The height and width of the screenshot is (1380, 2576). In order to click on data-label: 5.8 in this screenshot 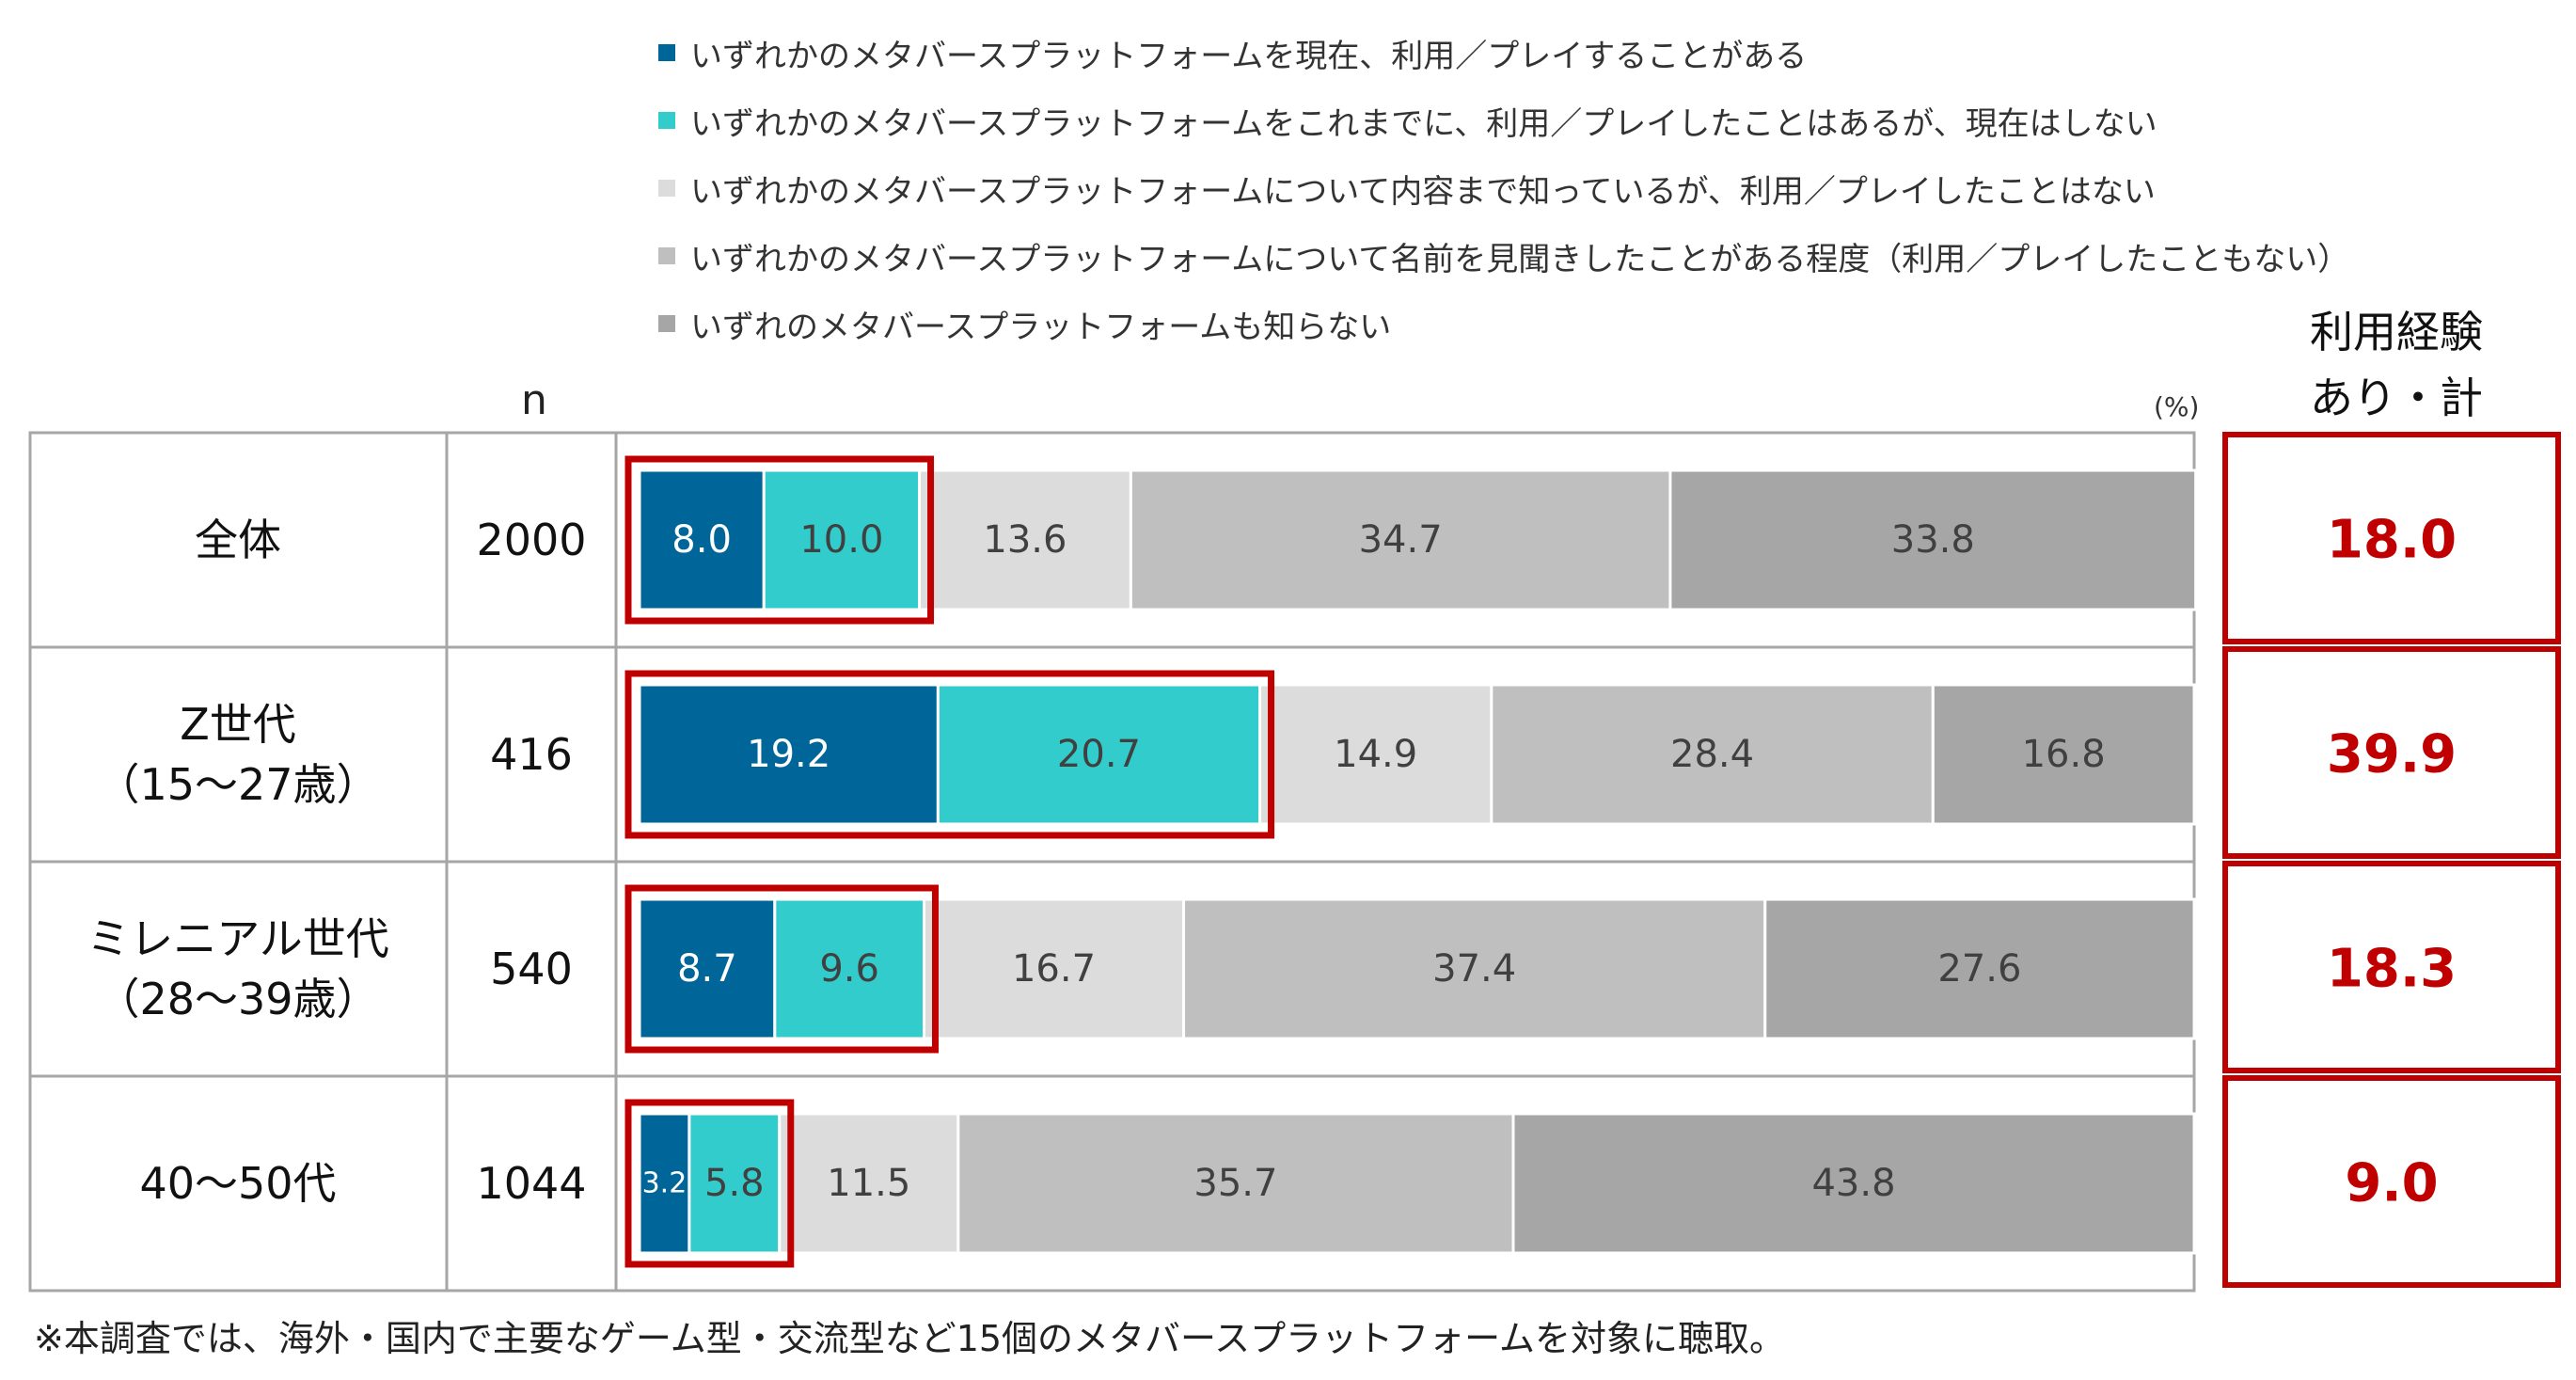, I will do `click(734, 1183)`.